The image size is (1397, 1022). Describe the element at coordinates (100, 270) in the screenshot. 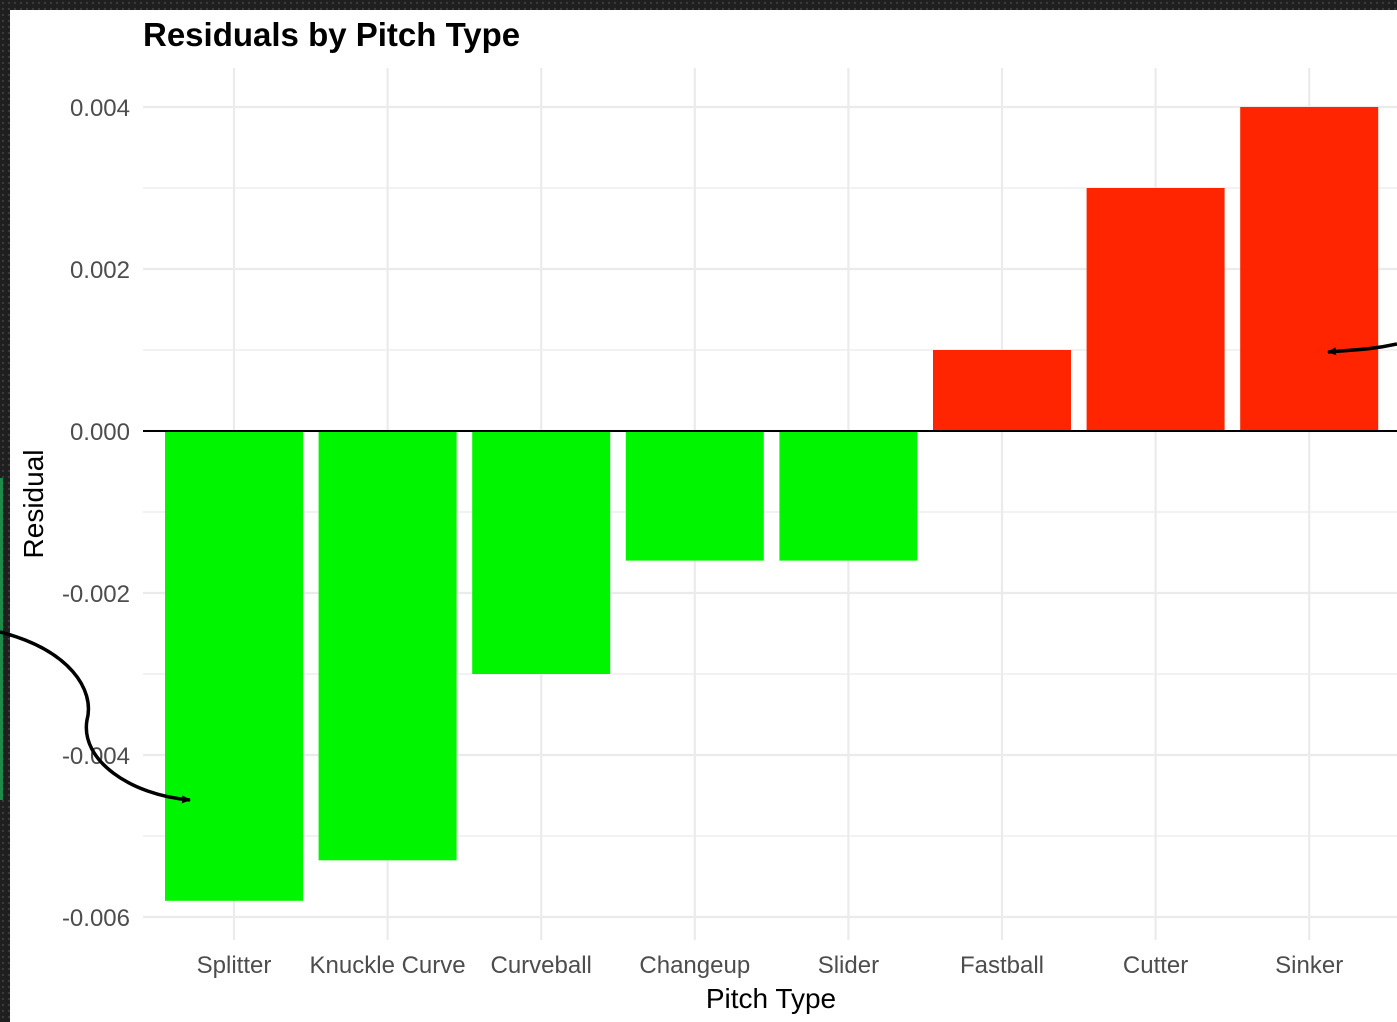

I see `y-tick-label: 0.002` at that location.